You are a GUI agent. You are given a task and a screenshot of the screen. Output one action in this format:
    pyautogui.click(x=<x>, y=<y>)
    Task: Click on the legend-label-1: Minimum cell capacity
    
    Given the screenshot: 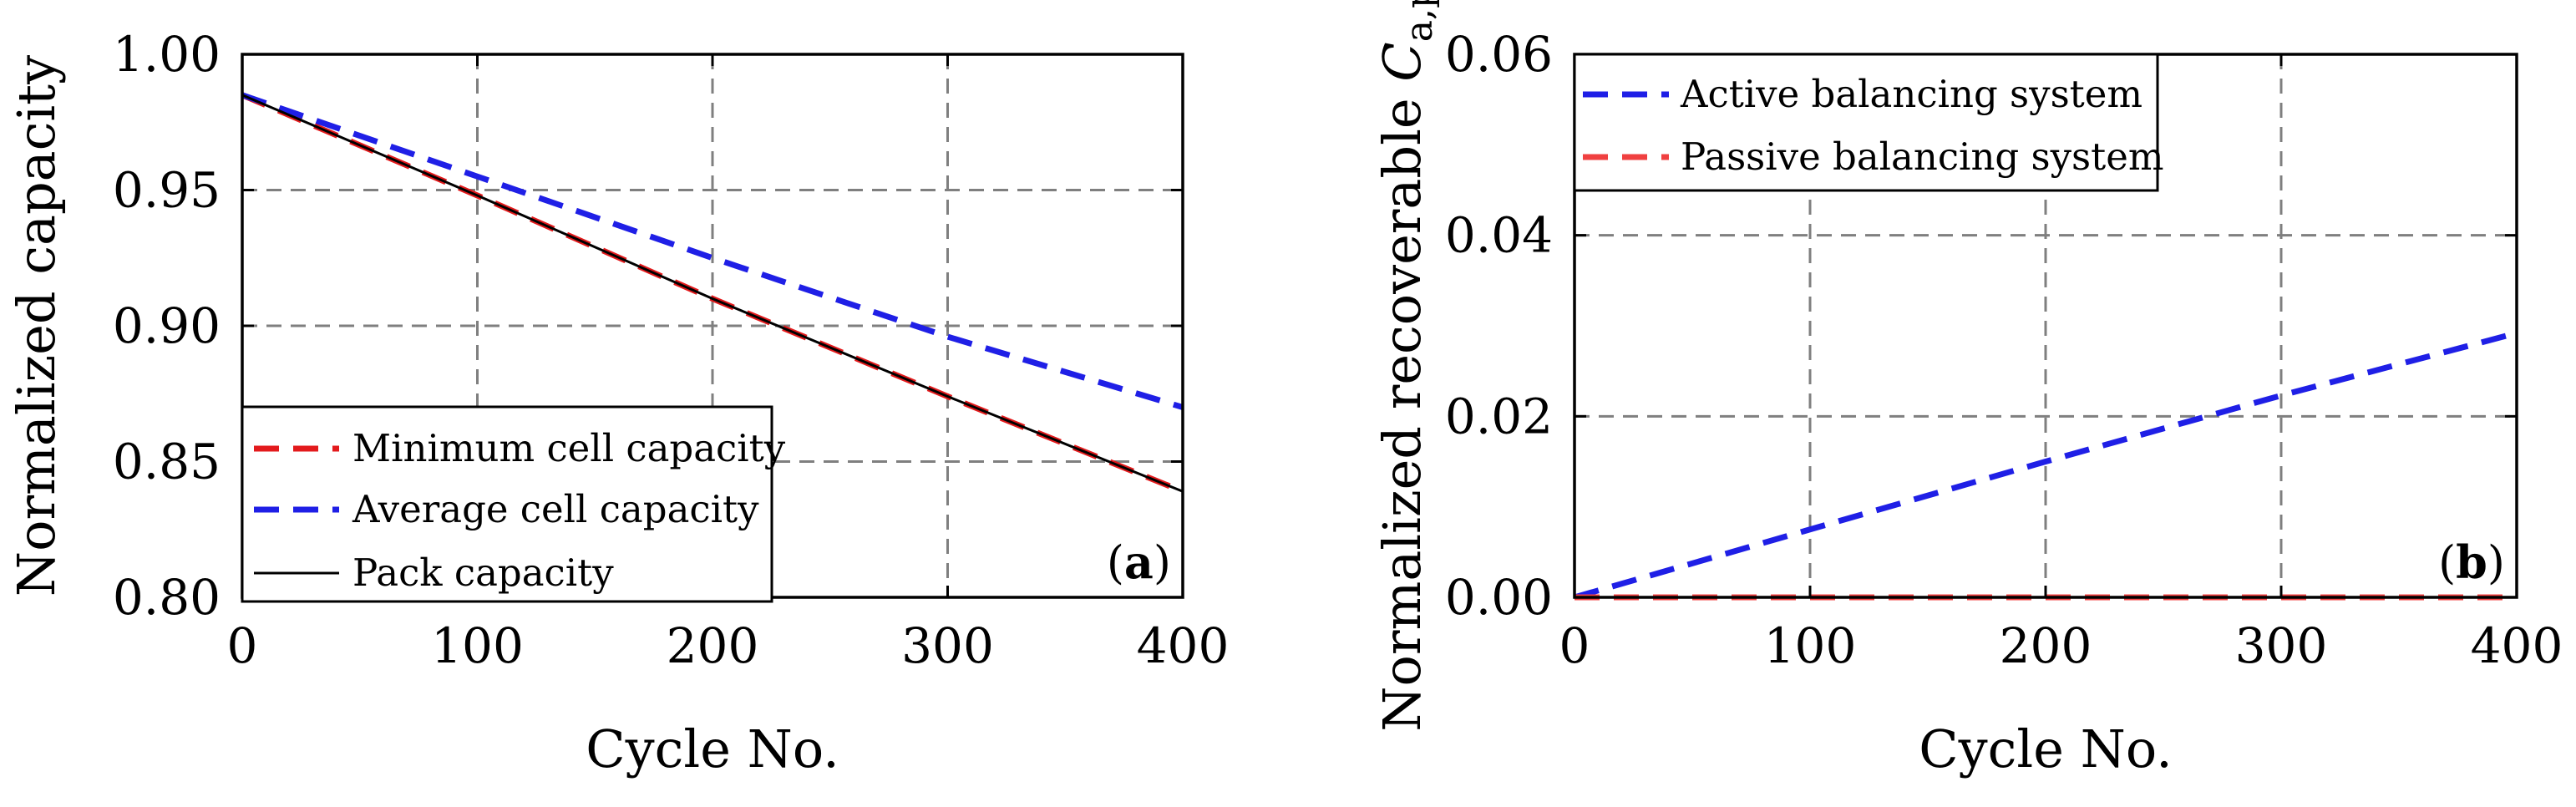 What is the action you would take?
    pyautogui.click(x=569, y=448)
    